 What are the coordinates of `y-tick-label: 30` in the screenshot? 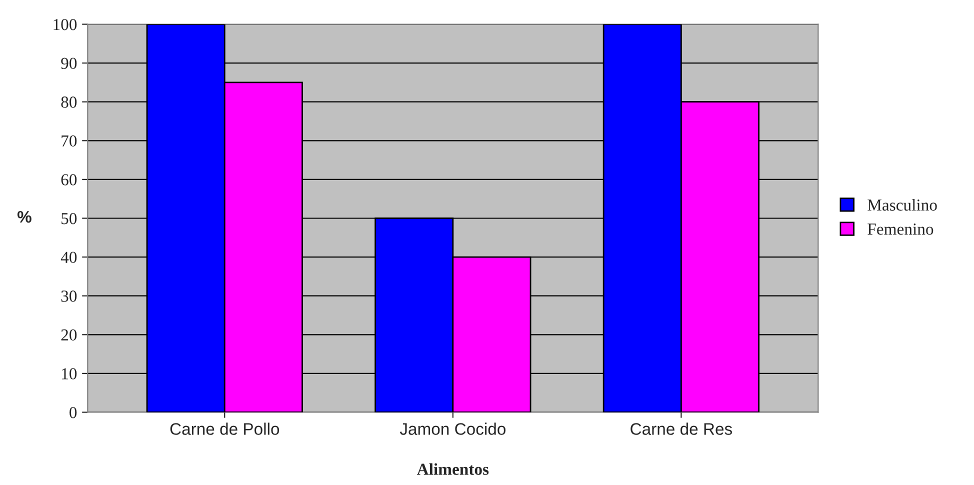 It's located at (69, 296).